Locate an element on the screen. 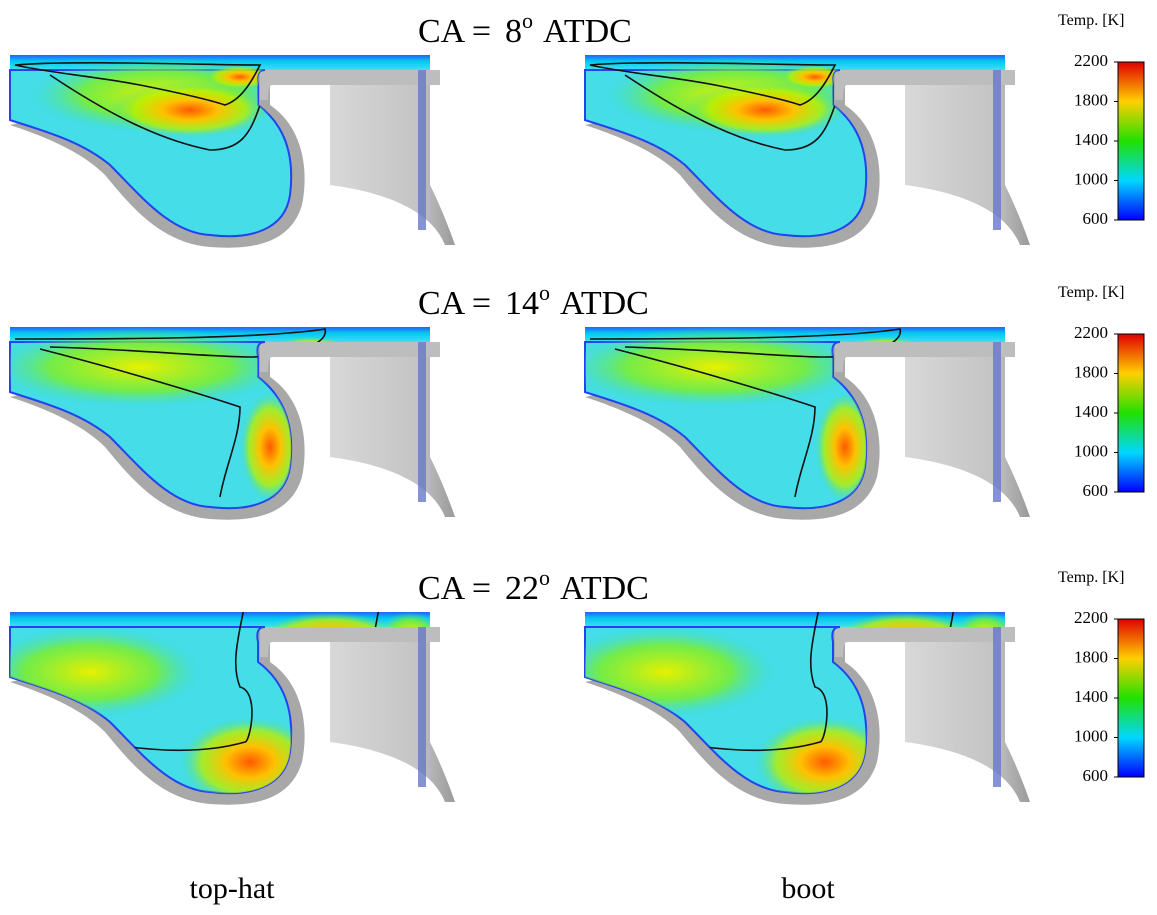  column-label: boot is located at coordinates (808, 888).